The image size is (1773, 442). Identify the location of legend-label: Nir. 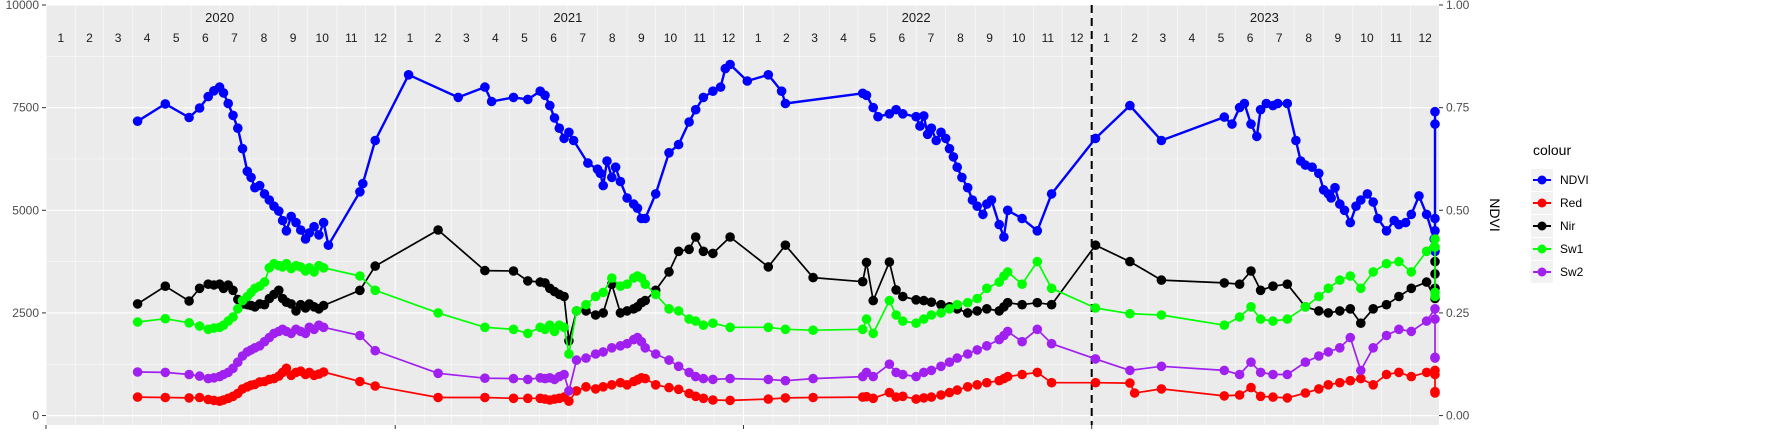
(1567, 226).